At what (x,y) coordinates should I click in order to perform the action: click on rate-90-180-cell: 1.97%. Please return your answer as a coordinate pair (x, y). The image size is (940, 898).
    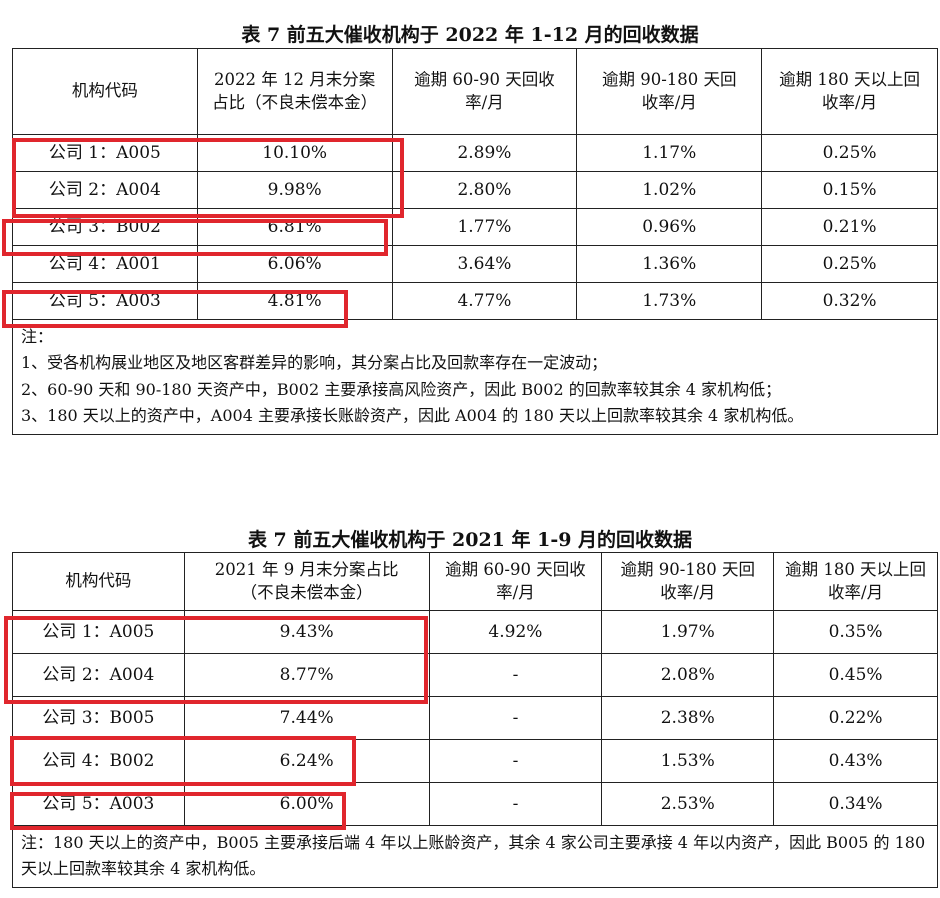
    Looking at the image, I should click on (688, 632).